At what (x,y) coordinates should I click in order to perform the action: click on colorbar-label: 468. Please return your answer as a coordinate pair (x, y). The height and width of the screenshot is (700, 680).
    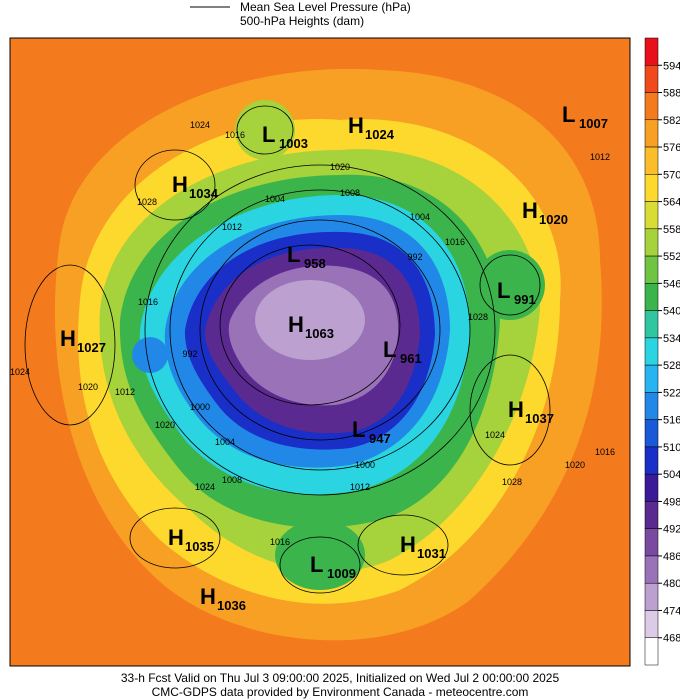
    Looking at the image, I should click on (671, 639).